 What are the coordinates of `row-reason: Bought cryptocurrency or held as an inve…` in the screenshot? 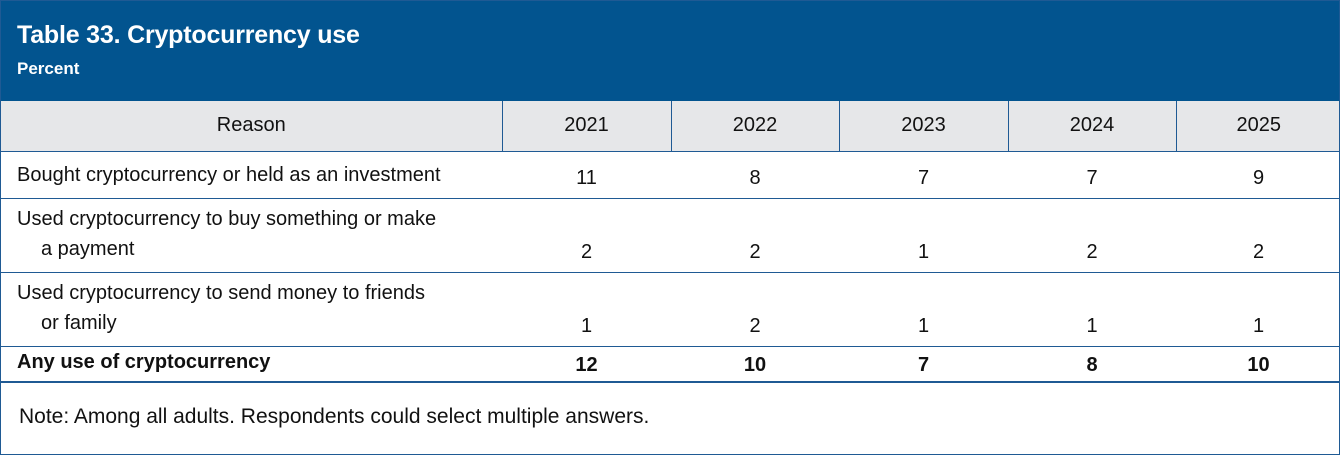 It's located at (251, 175).